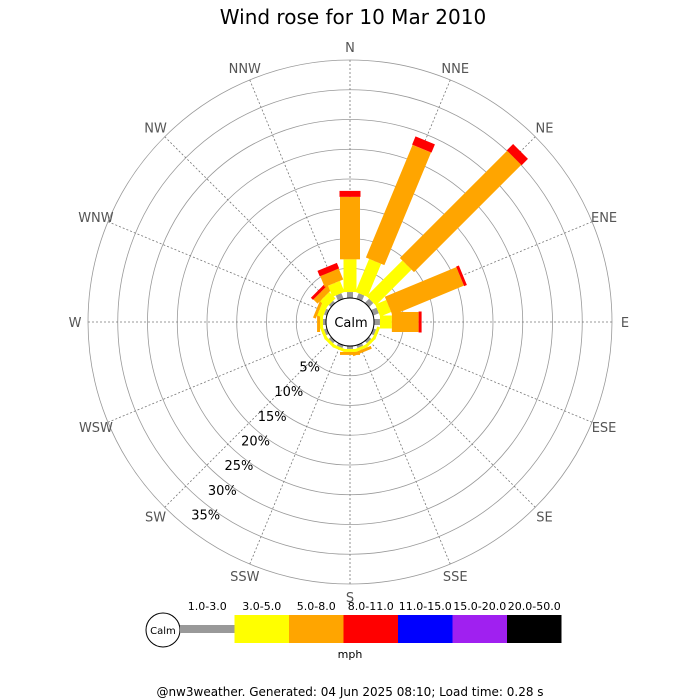  Describe the element at coordinates (163, 631) in the screenshot. I see `legend-calm-label: Calm` at that location.